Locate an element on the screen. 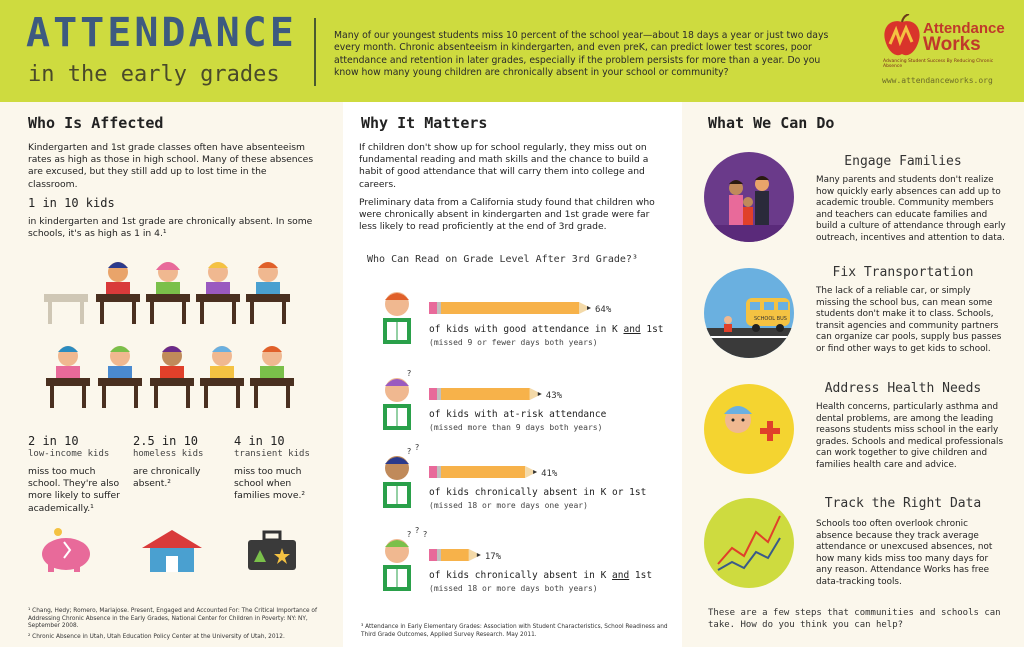 Image resolution: width=1024 pixels, height=647 pixels. who-section-title: Who Is Affected is located at coordinates (96, 123).